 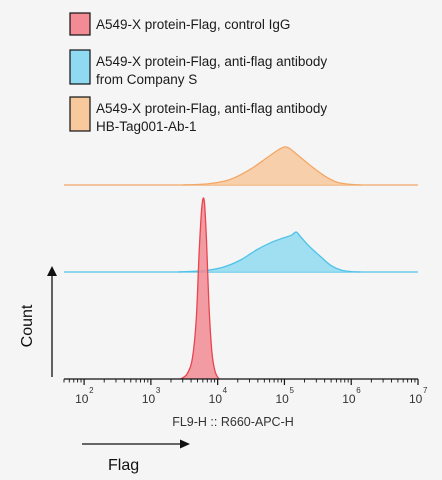 I want to click on x-tick-exponent-3: 4, so click(x=225, y=390).